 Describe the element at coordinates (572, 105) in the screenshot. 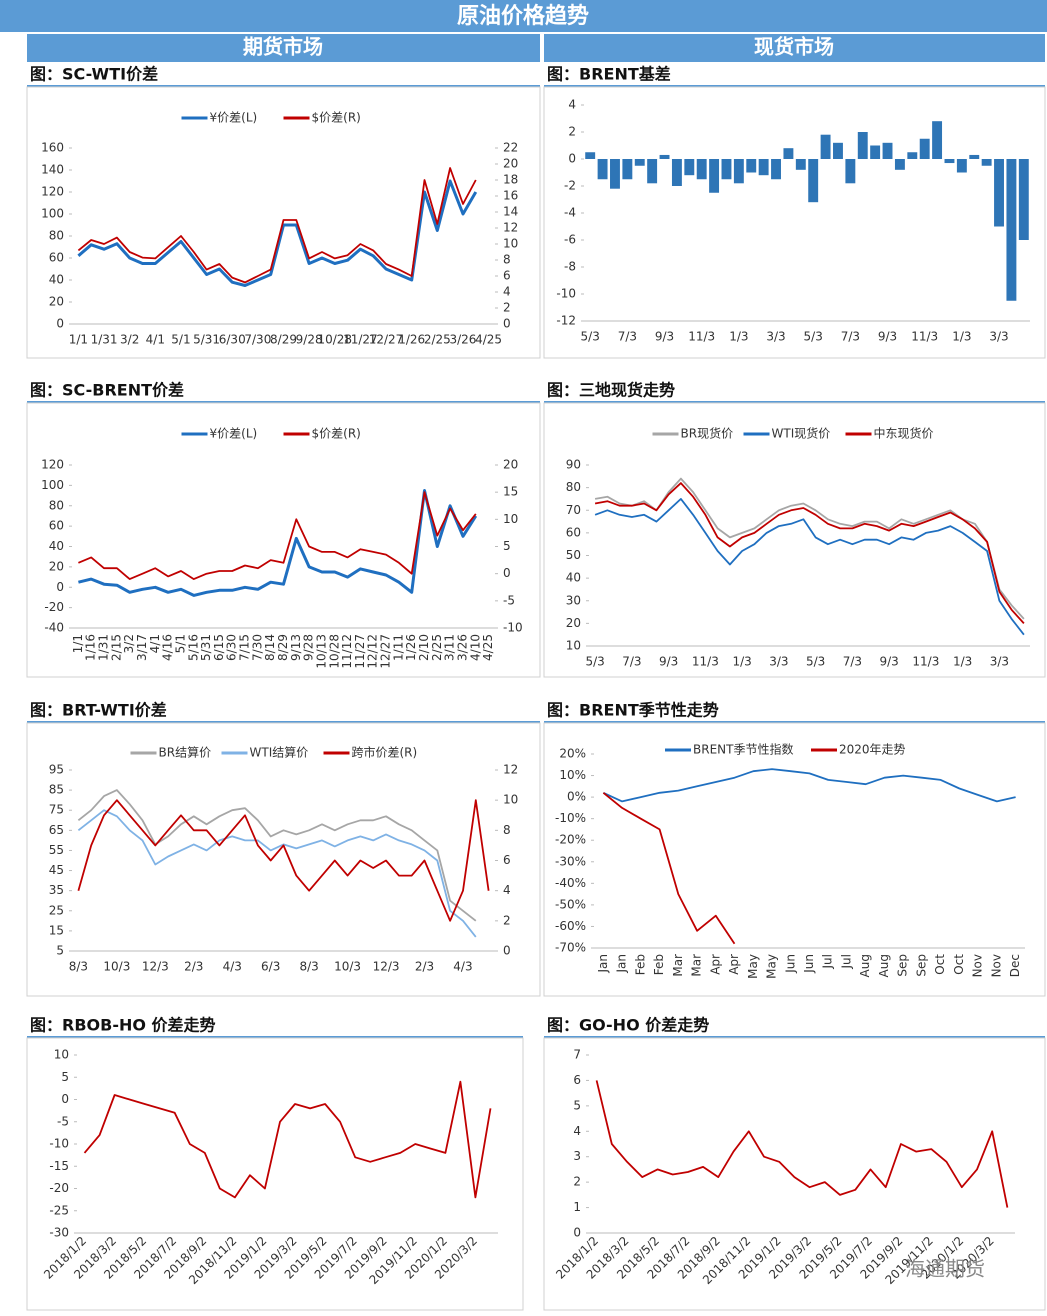

I see `y-tick-label: 4` at that location.